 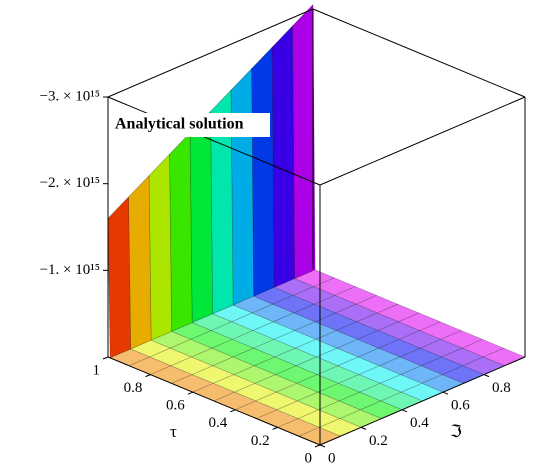 What do you see at coordinates (260, 441) in the screenshot?
I see `x-tick-label: 0.2` at bounding box center [260, 441].